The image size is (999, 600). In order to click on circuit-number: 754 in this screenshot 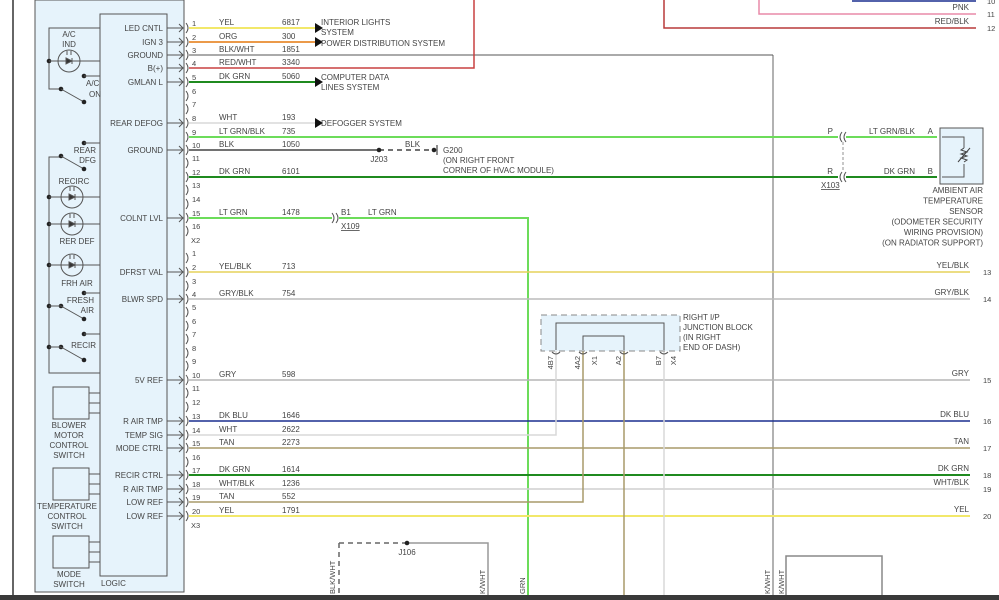, I will do `click(289, 293)`.